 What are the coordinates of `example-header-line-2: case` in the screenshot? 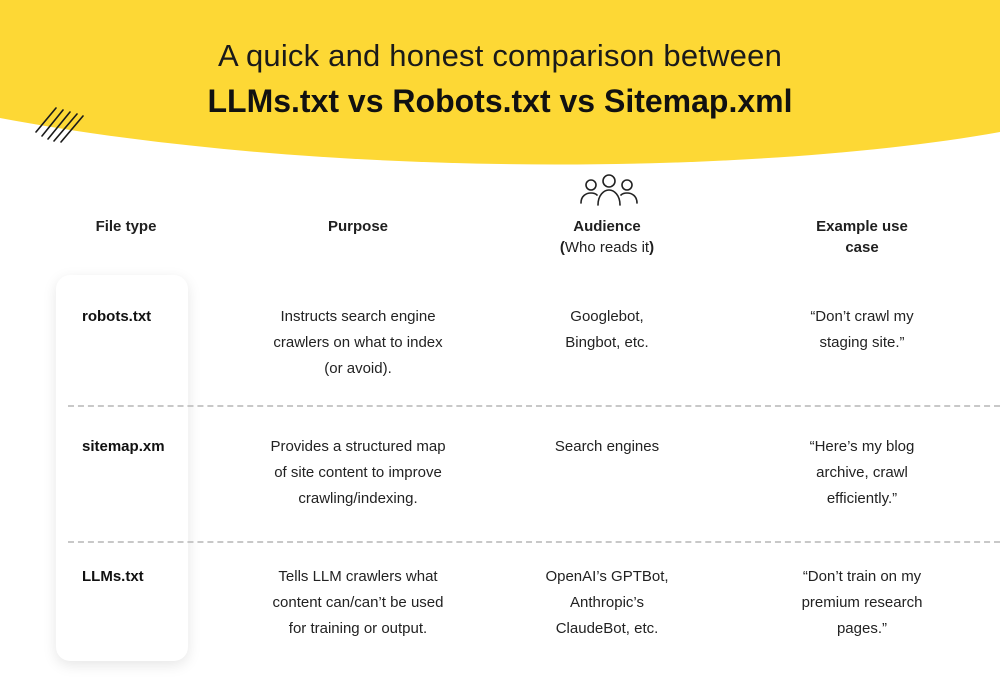 It's located at (862, 247).